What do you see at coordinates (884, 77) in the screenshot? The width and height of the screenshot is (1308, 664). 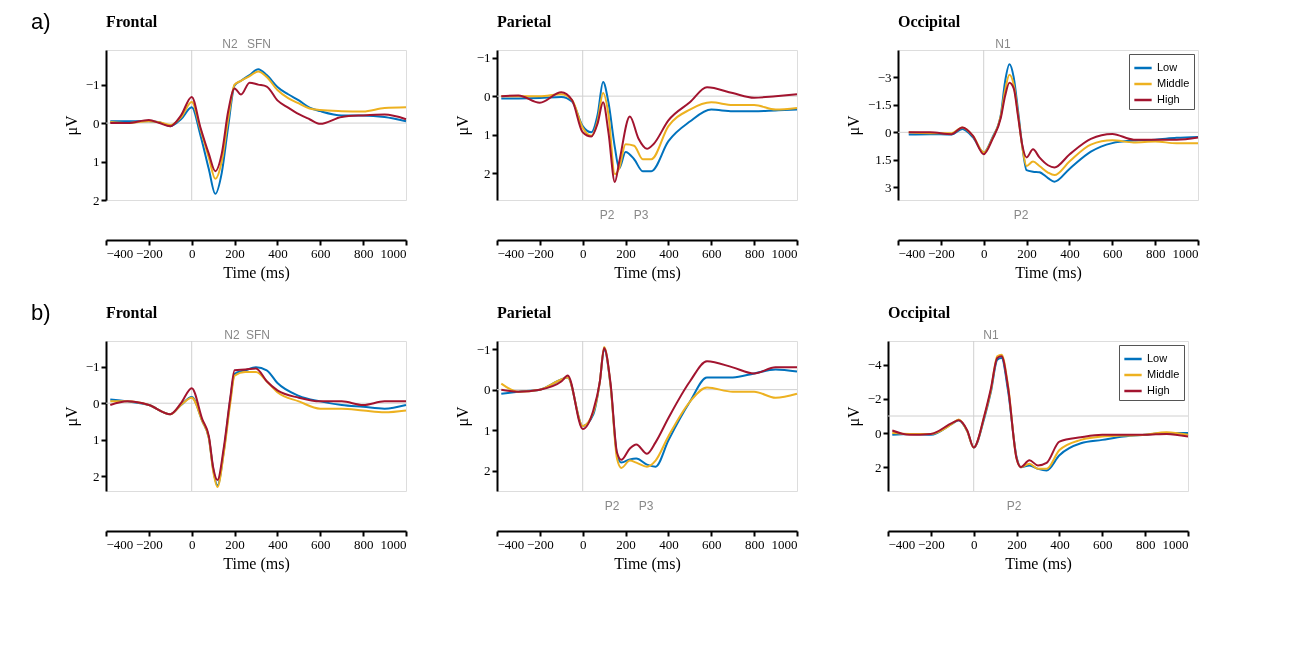 I see `y-tick-label: −3` at bounding box center [884, 77].